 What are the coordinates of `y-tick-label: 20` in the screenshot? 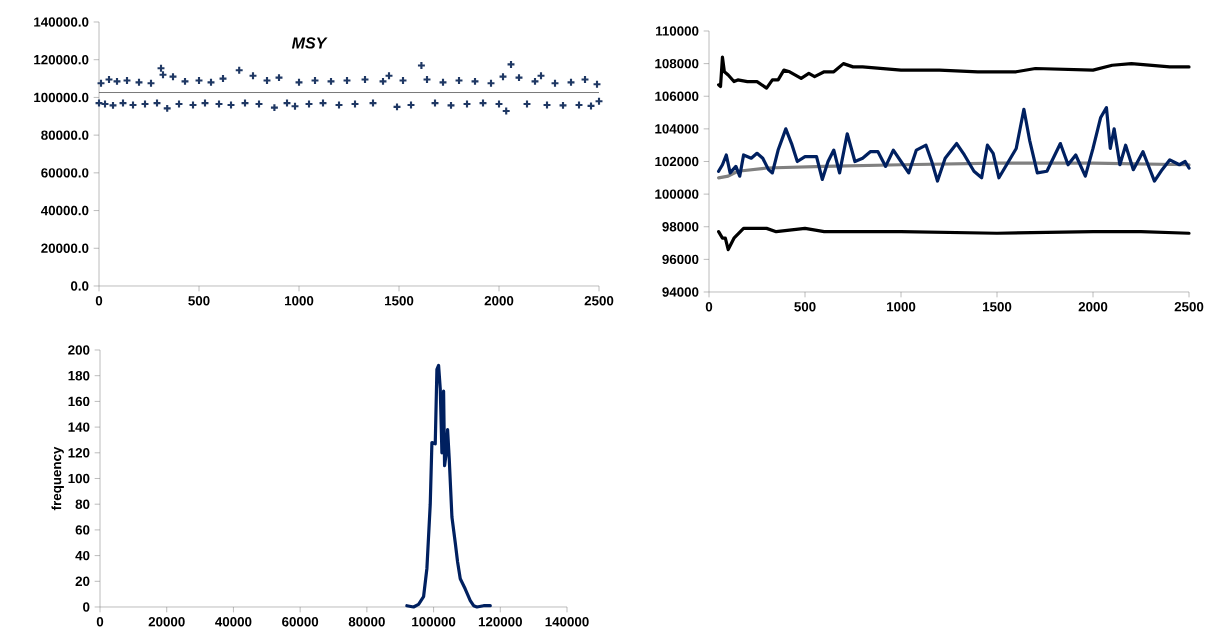 It's located at (82, 581).